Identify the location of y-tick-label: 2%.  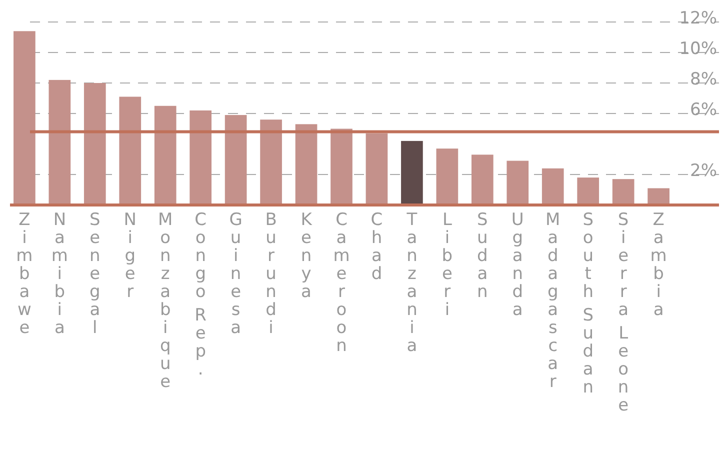
(703, 171).